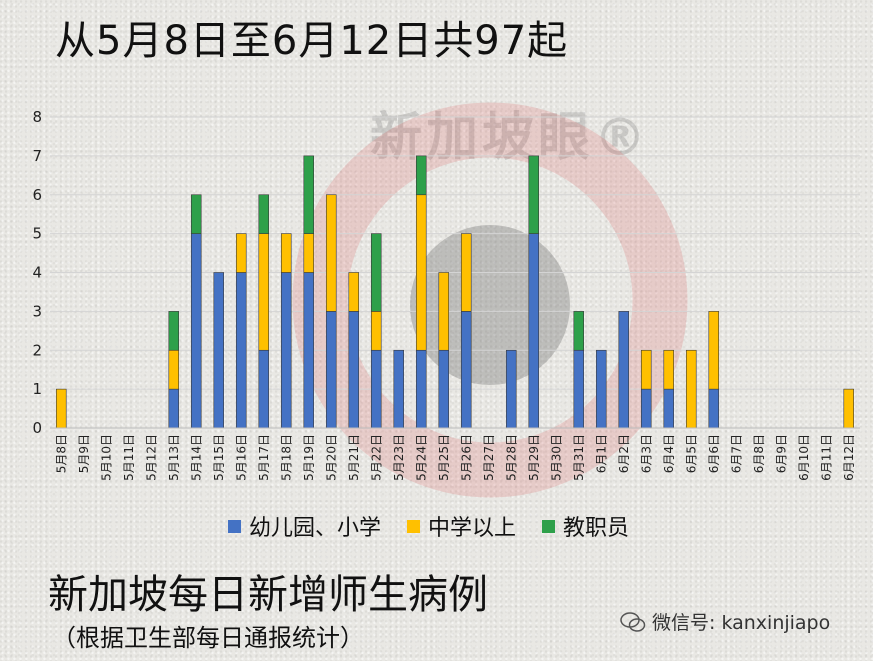 Image resolution: width=873 pixels, height=661 pixels. I want to click on x-tick-label: 5月20日, so click(331, 457).